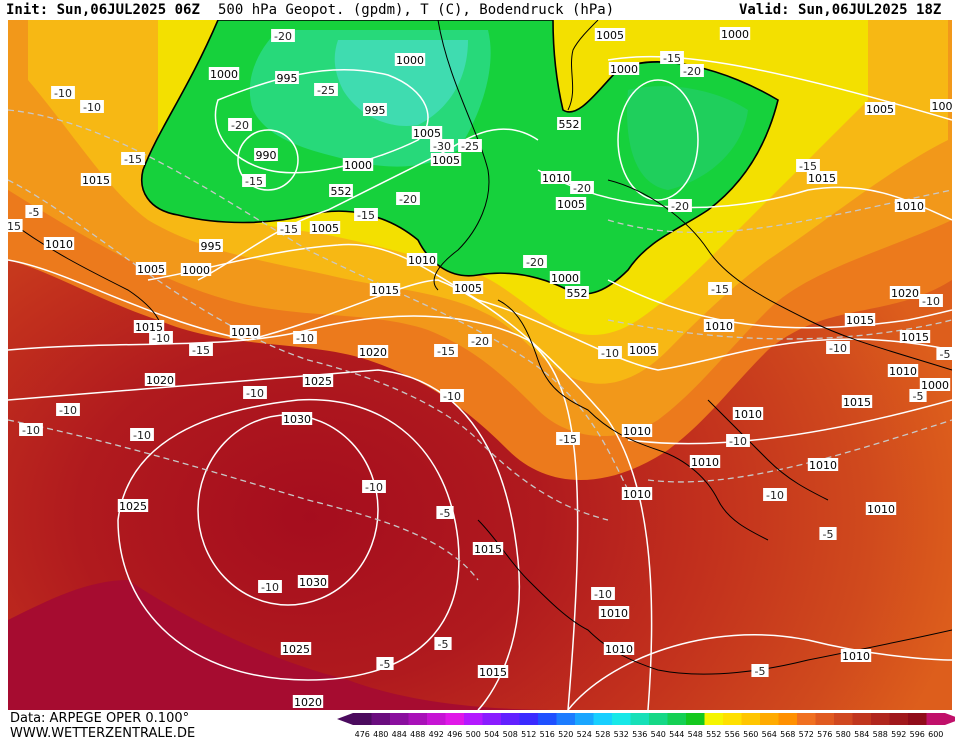  I want to click on pressure-label: 1005, so click(446, 160).